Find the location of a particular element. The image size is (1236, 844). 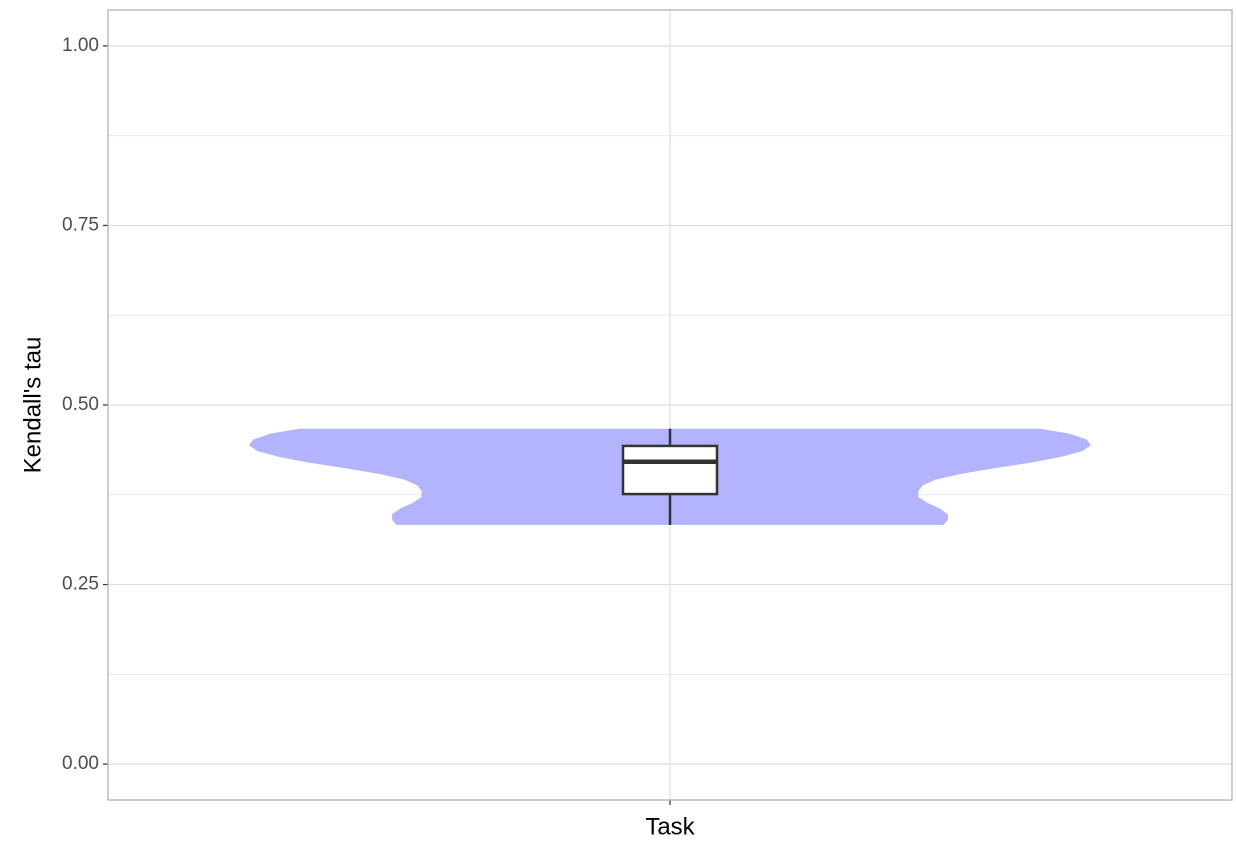

x-tick-label: Task is located at coordinates (670, 826).